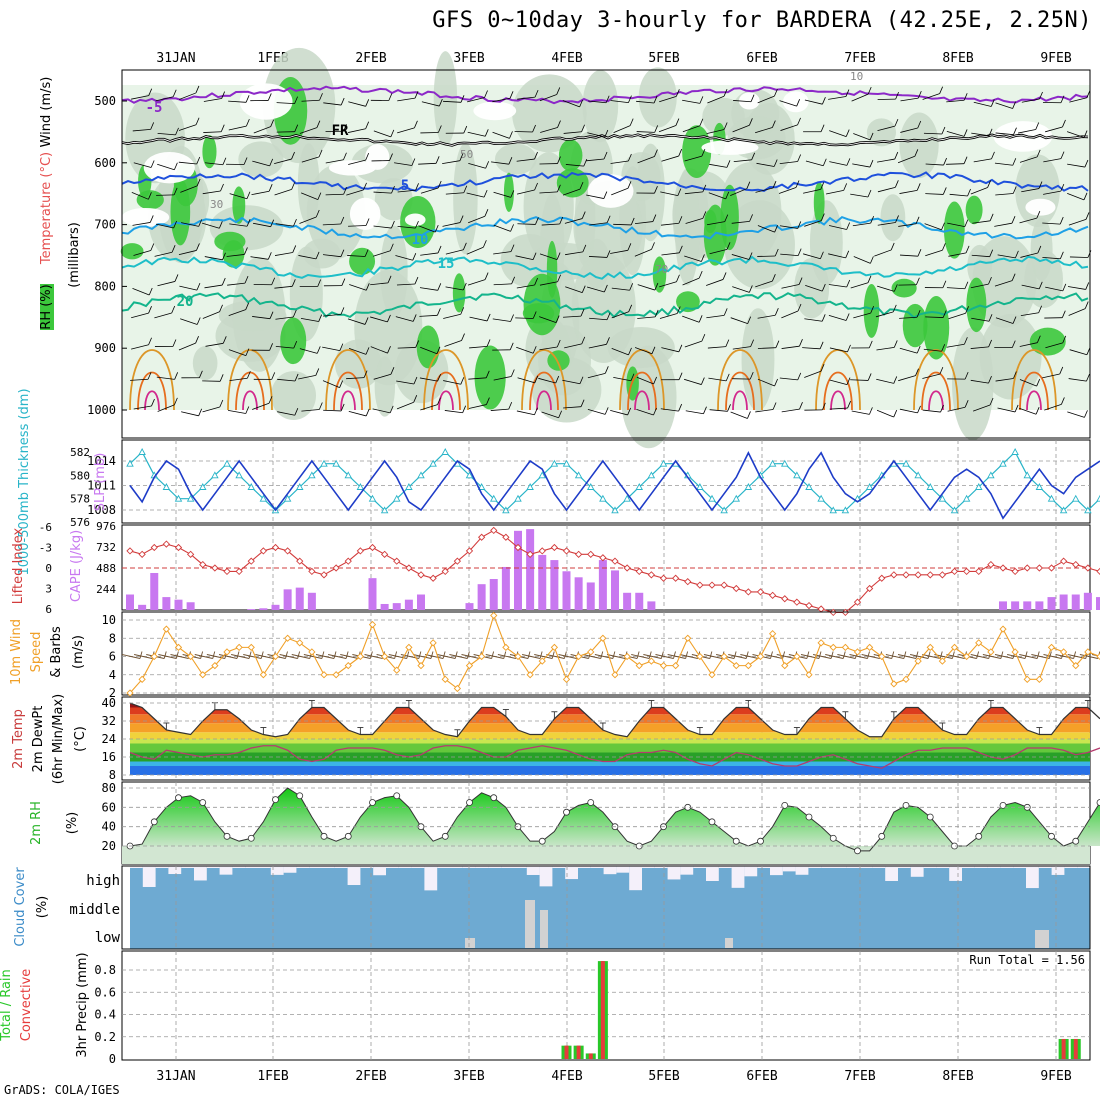 Image resolution: width=1100 pixels, height=1100 pixels. Describe the element at coordinates (627, 601) in the screenshot. I see `cape-bar` at that location.